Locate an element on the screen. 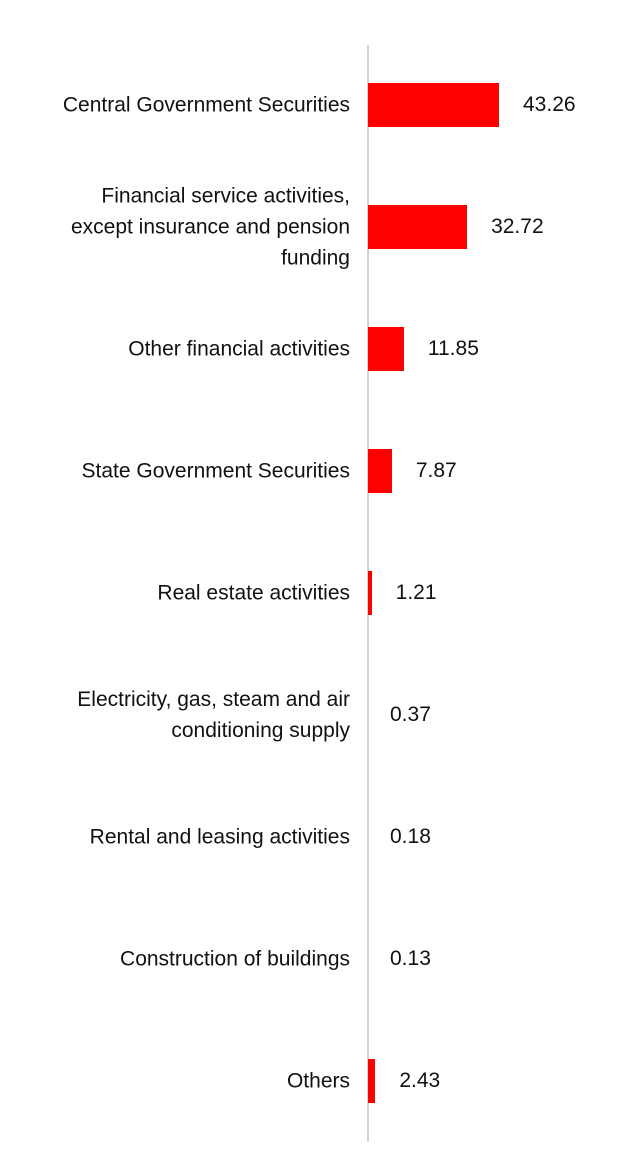 The image size is (626, 1164). data-label: 0.37 is located at coordinates (410, 714).